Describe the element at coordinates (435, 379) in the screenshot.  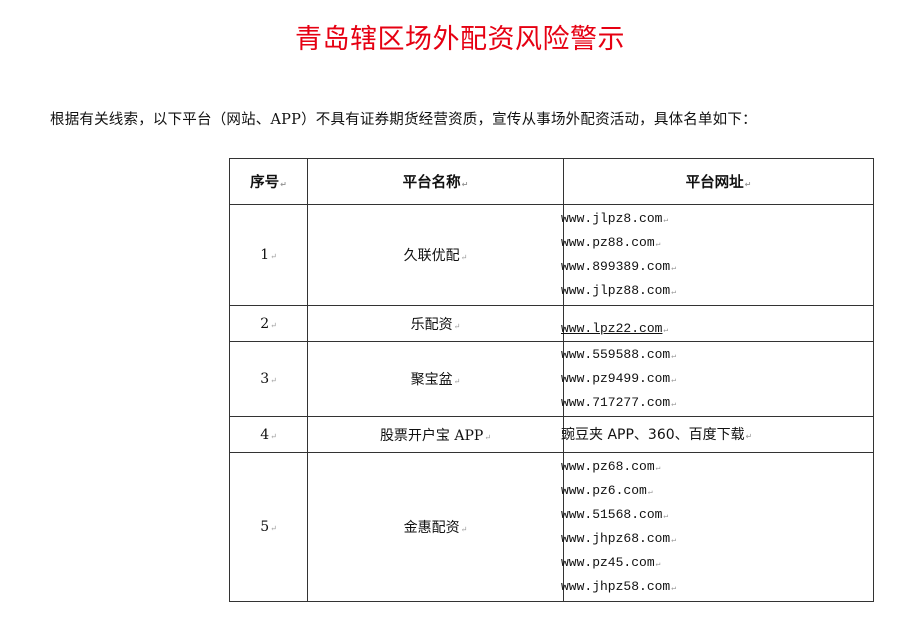
I see `cell-name: 聚宝盆` at that location.